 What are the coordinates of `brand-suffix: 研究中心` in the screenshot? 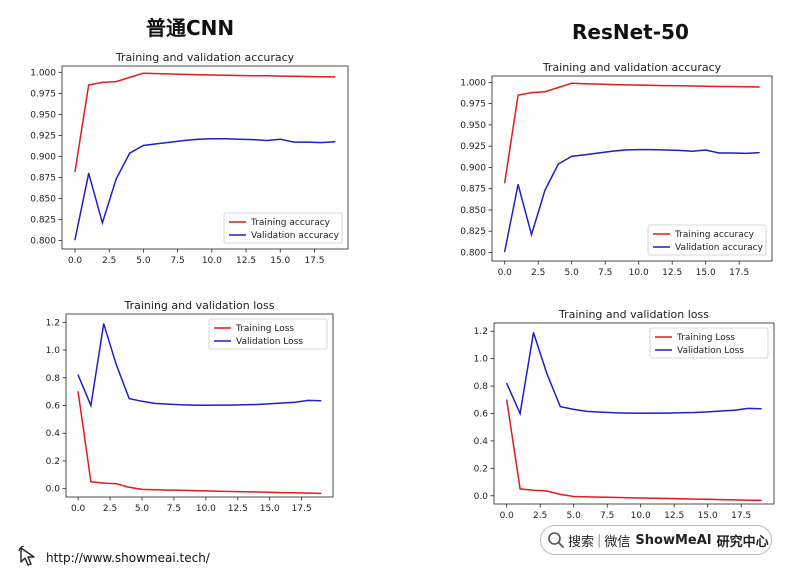 It's located at (742, 542).